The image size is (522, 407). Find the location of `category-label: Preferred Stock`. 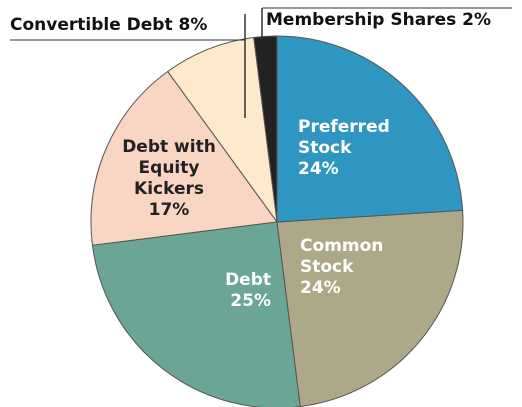

category-label: Preferred Stock is located at coordinates (344, 137).